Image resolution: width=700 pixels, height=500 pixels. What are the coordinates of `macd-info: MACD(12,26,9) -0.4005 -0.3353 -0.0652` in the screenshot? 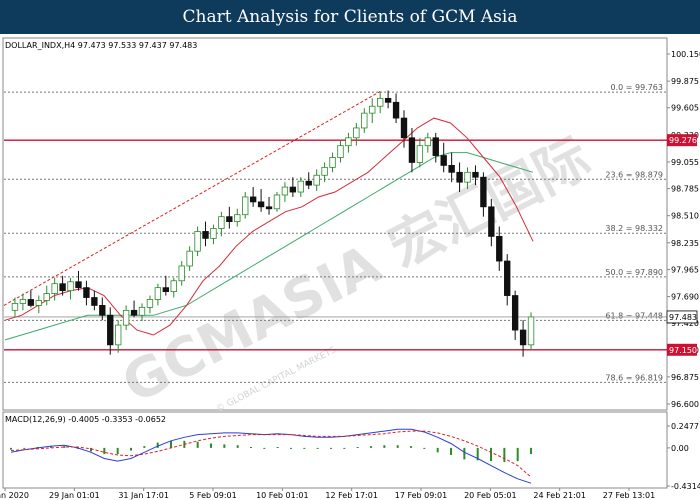 It's located at (85, 419).